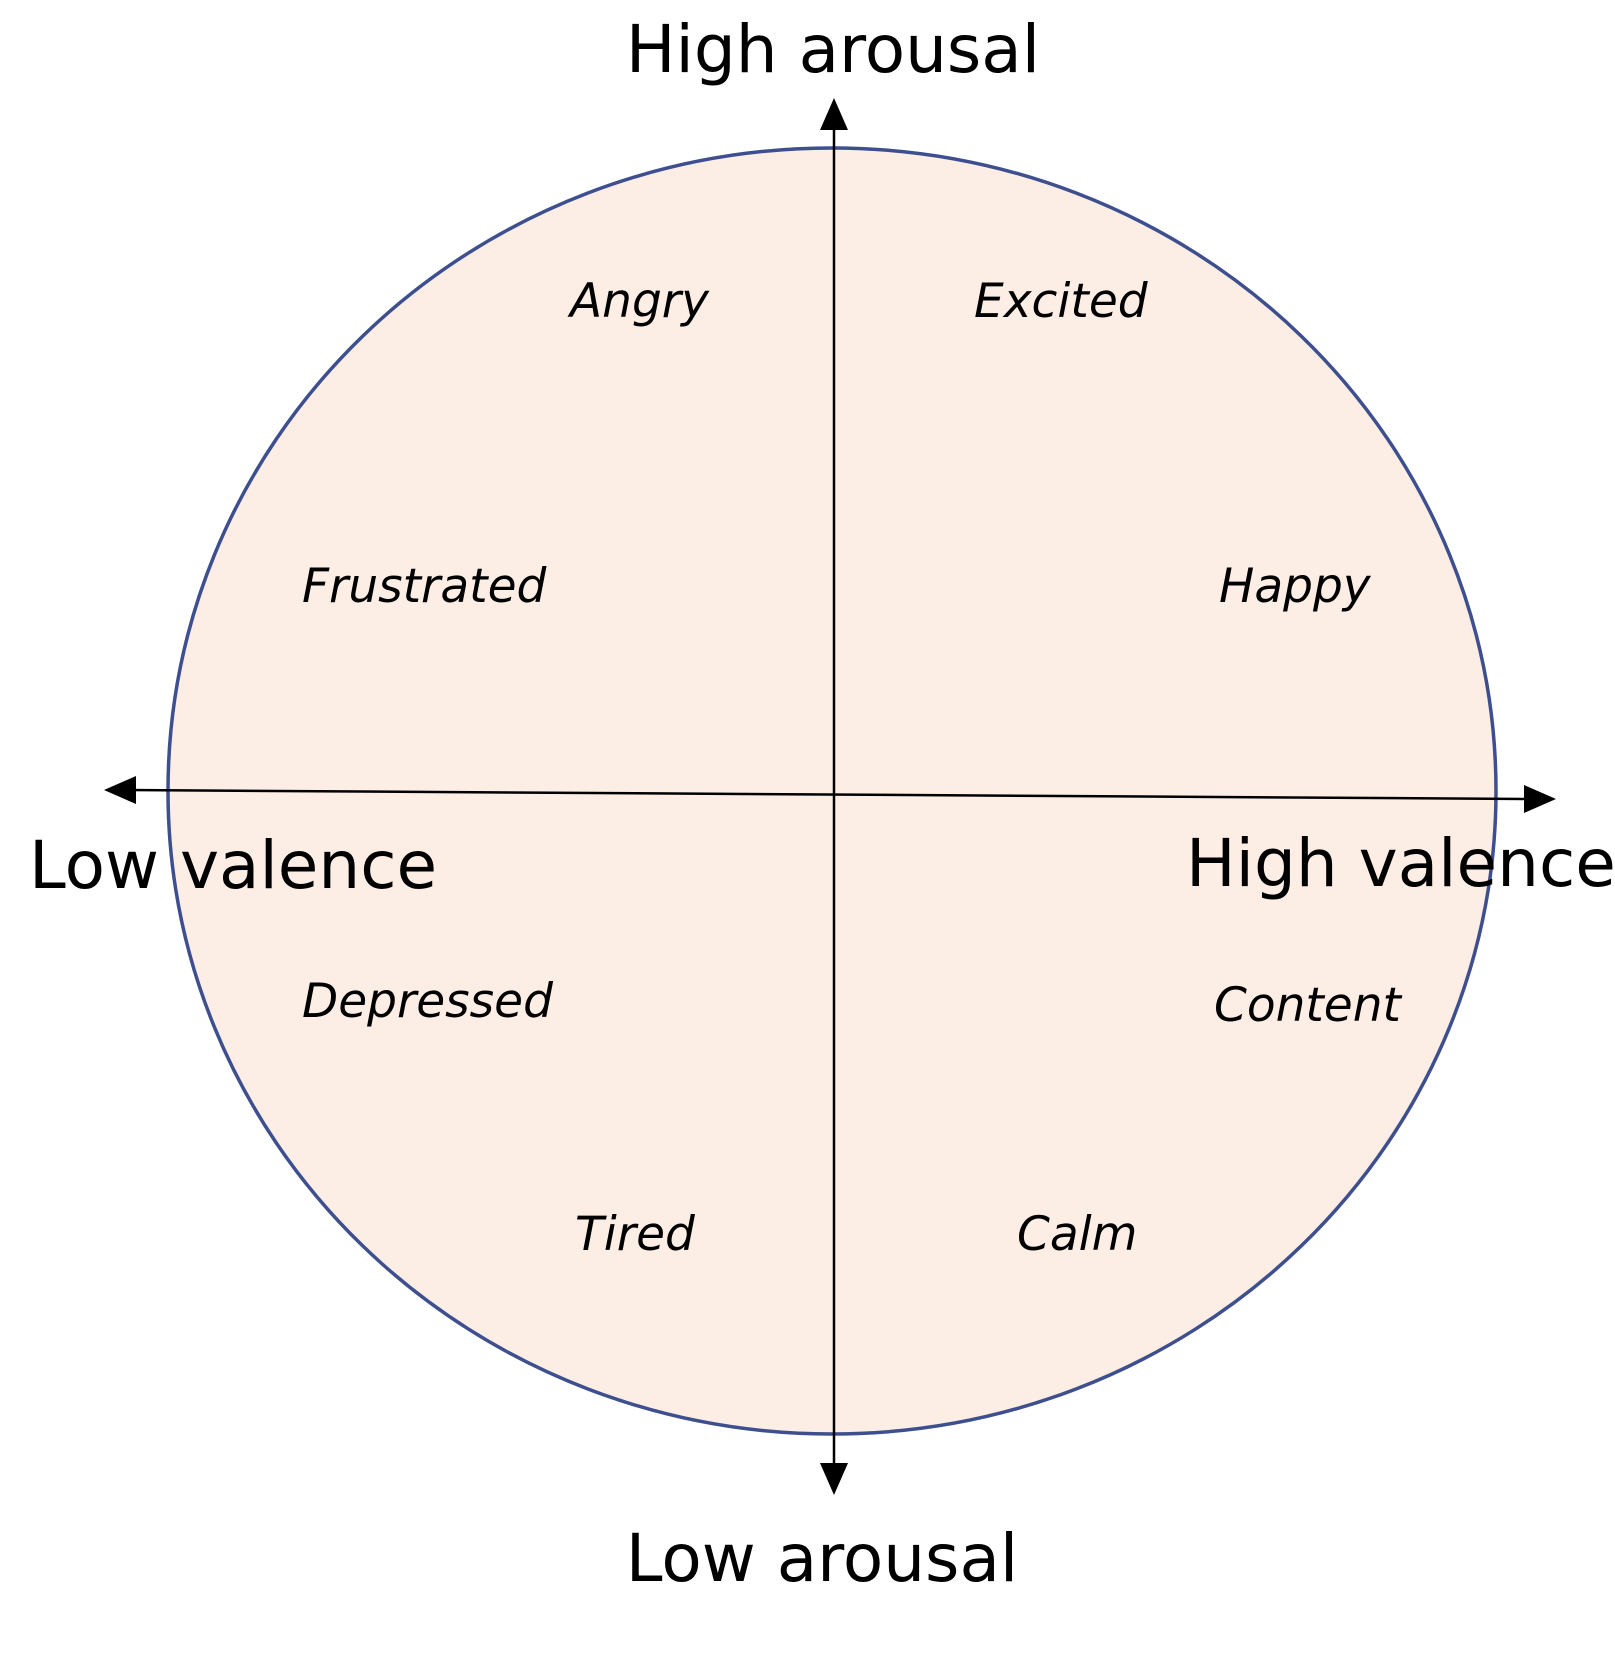  I want to click on valence-axis, so click(827, 794).